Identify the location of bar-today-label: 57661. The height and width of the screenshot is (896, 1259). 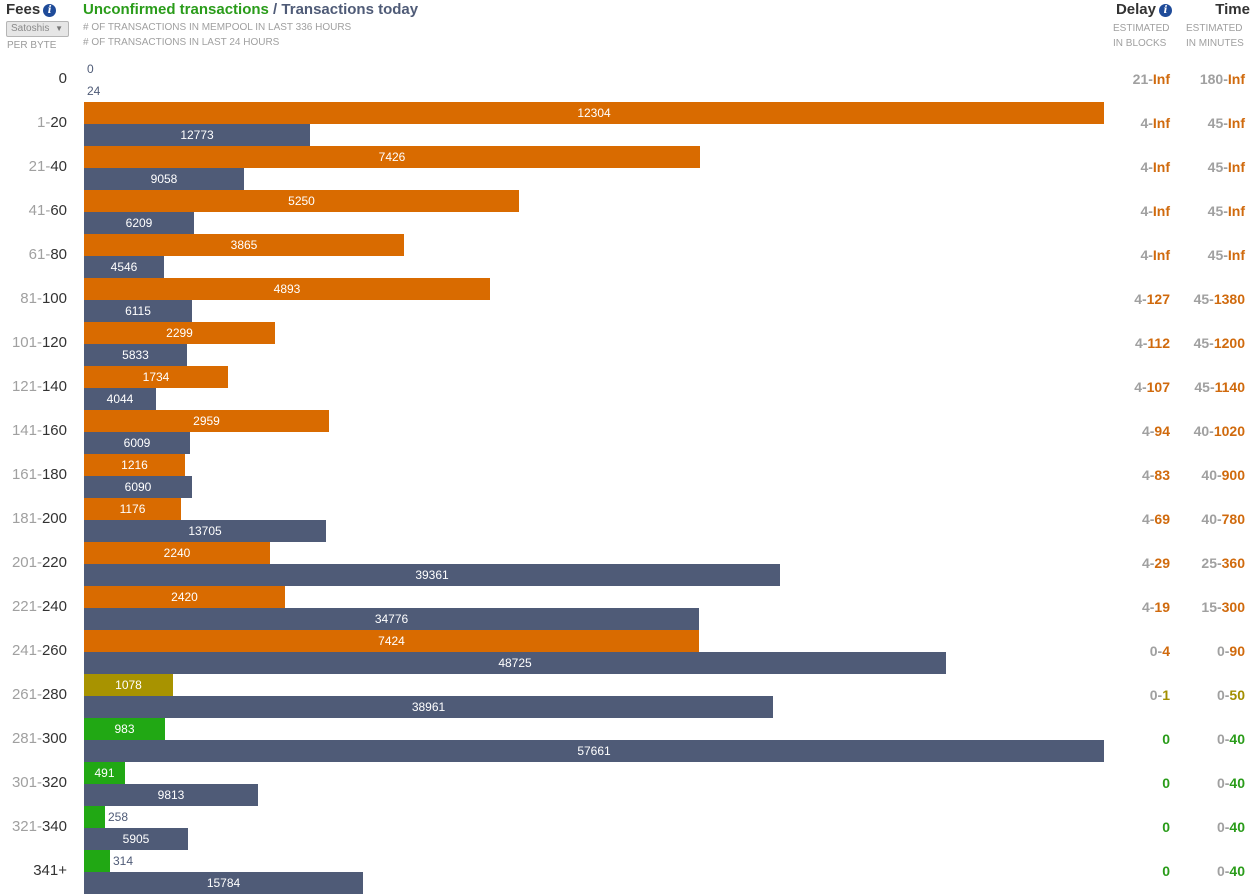
(594, 751).